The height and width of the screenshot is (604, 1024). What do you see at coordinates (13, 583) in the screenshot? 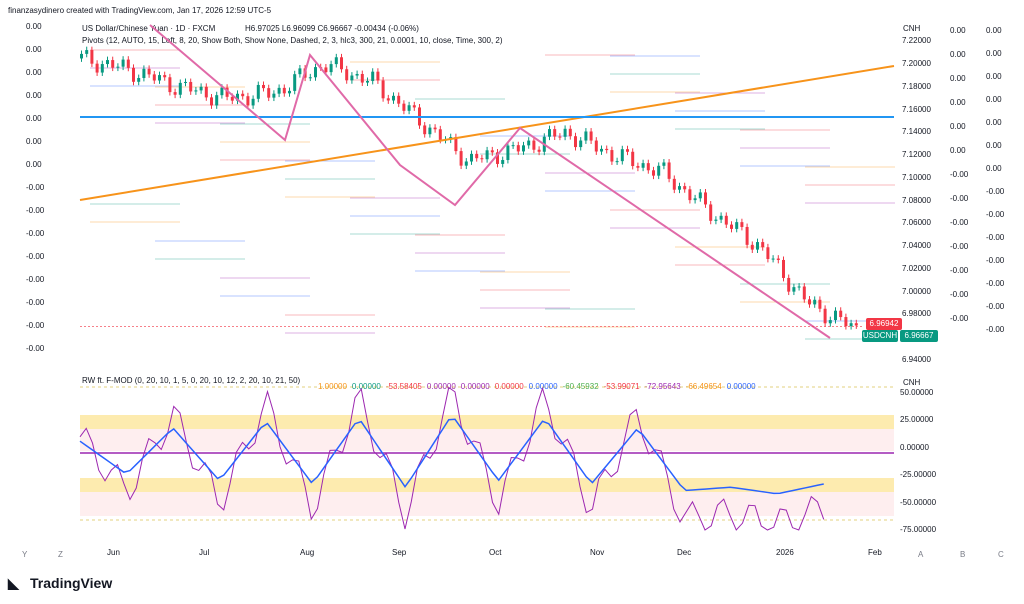
I see `tradingview-logo-icon: ◣` at bounding box center [13, 583].